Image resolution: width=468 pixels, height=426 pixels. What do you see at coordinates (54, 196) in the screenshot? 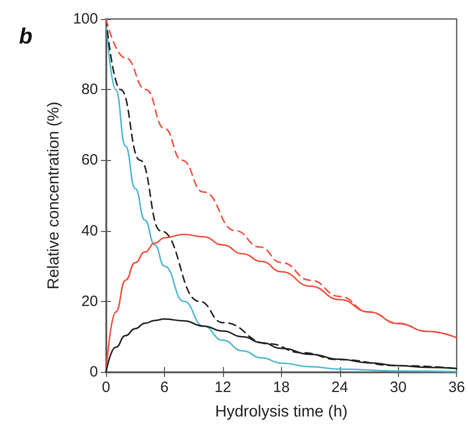
I see `y-axis-title: Relative concentration (%)` at bounding box center [54, 196].